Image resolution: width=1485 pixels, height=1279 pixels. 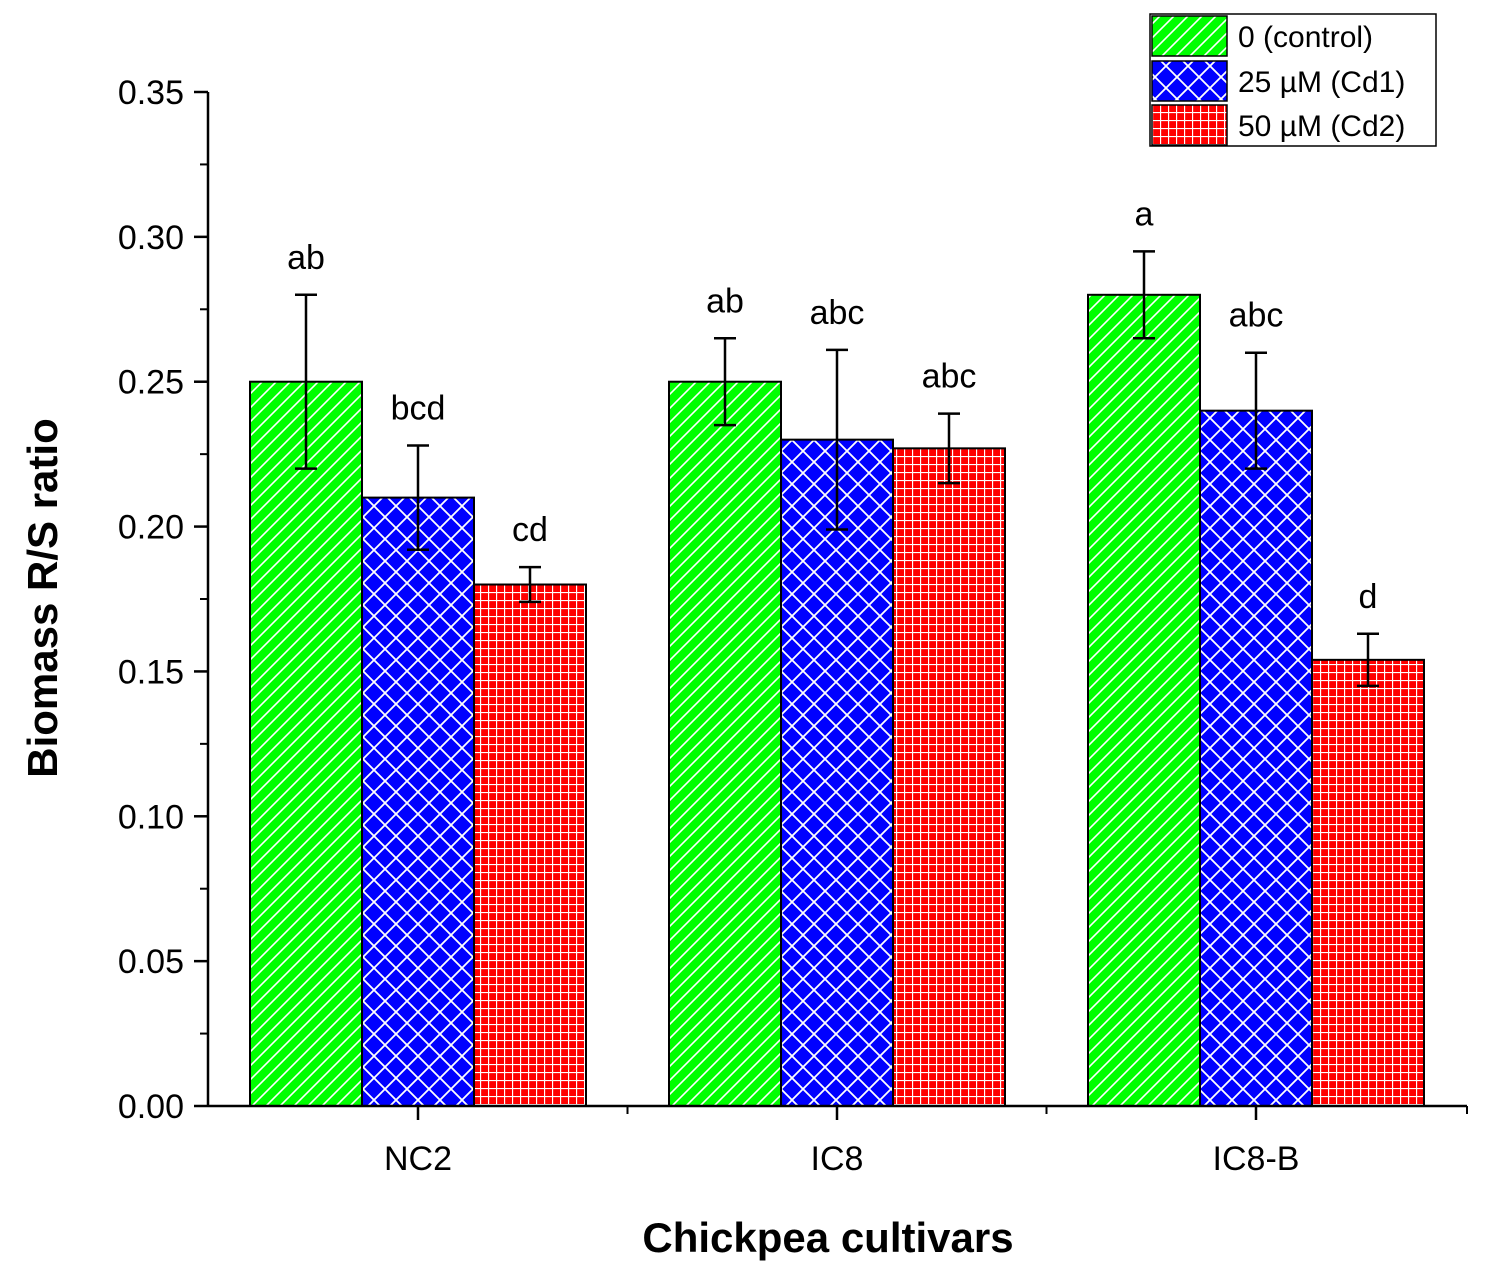 I want to click on x-axis-title: Chickpea cultivars, so click(x=827, y=1237).